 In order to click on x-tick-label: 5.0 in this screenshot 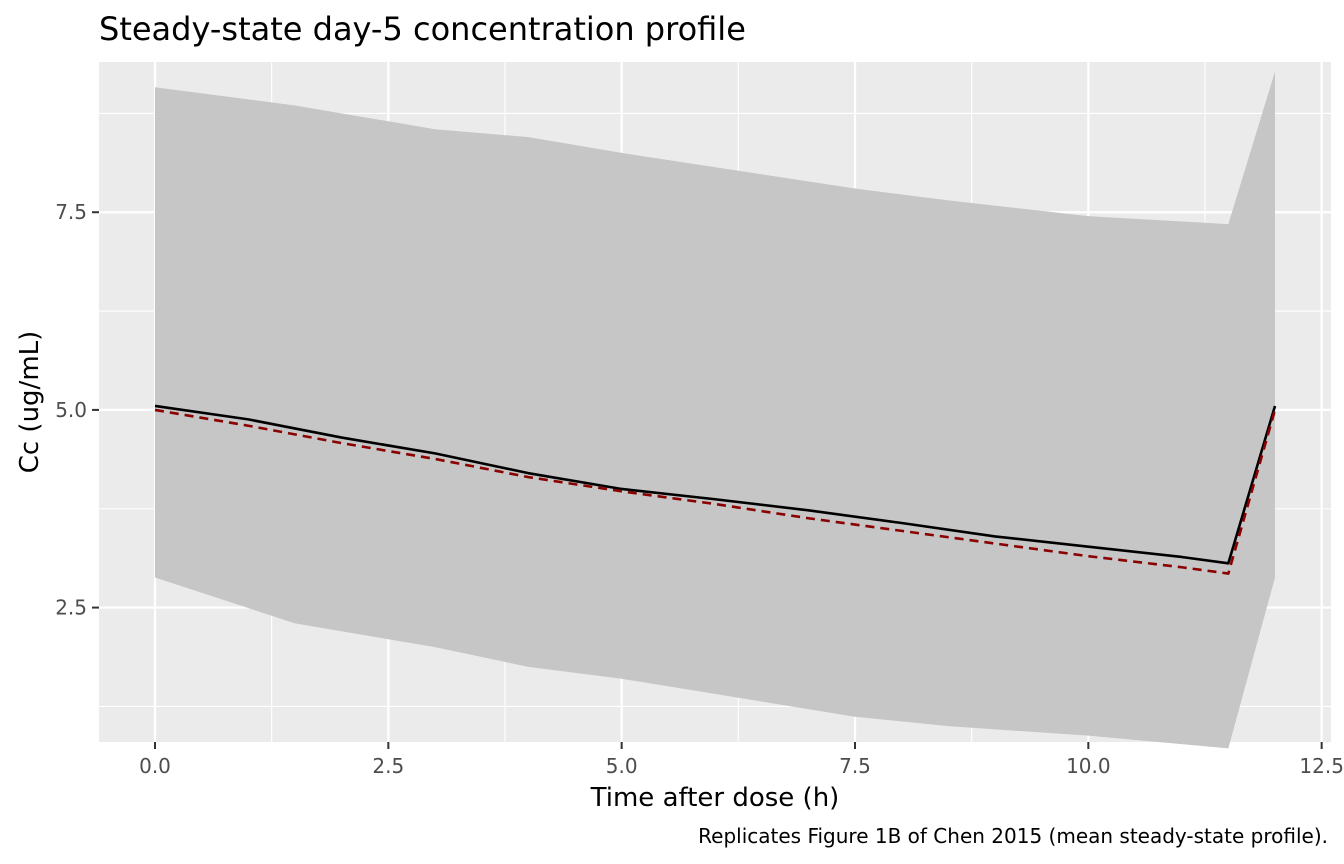, I will do `click(622, 766)`.